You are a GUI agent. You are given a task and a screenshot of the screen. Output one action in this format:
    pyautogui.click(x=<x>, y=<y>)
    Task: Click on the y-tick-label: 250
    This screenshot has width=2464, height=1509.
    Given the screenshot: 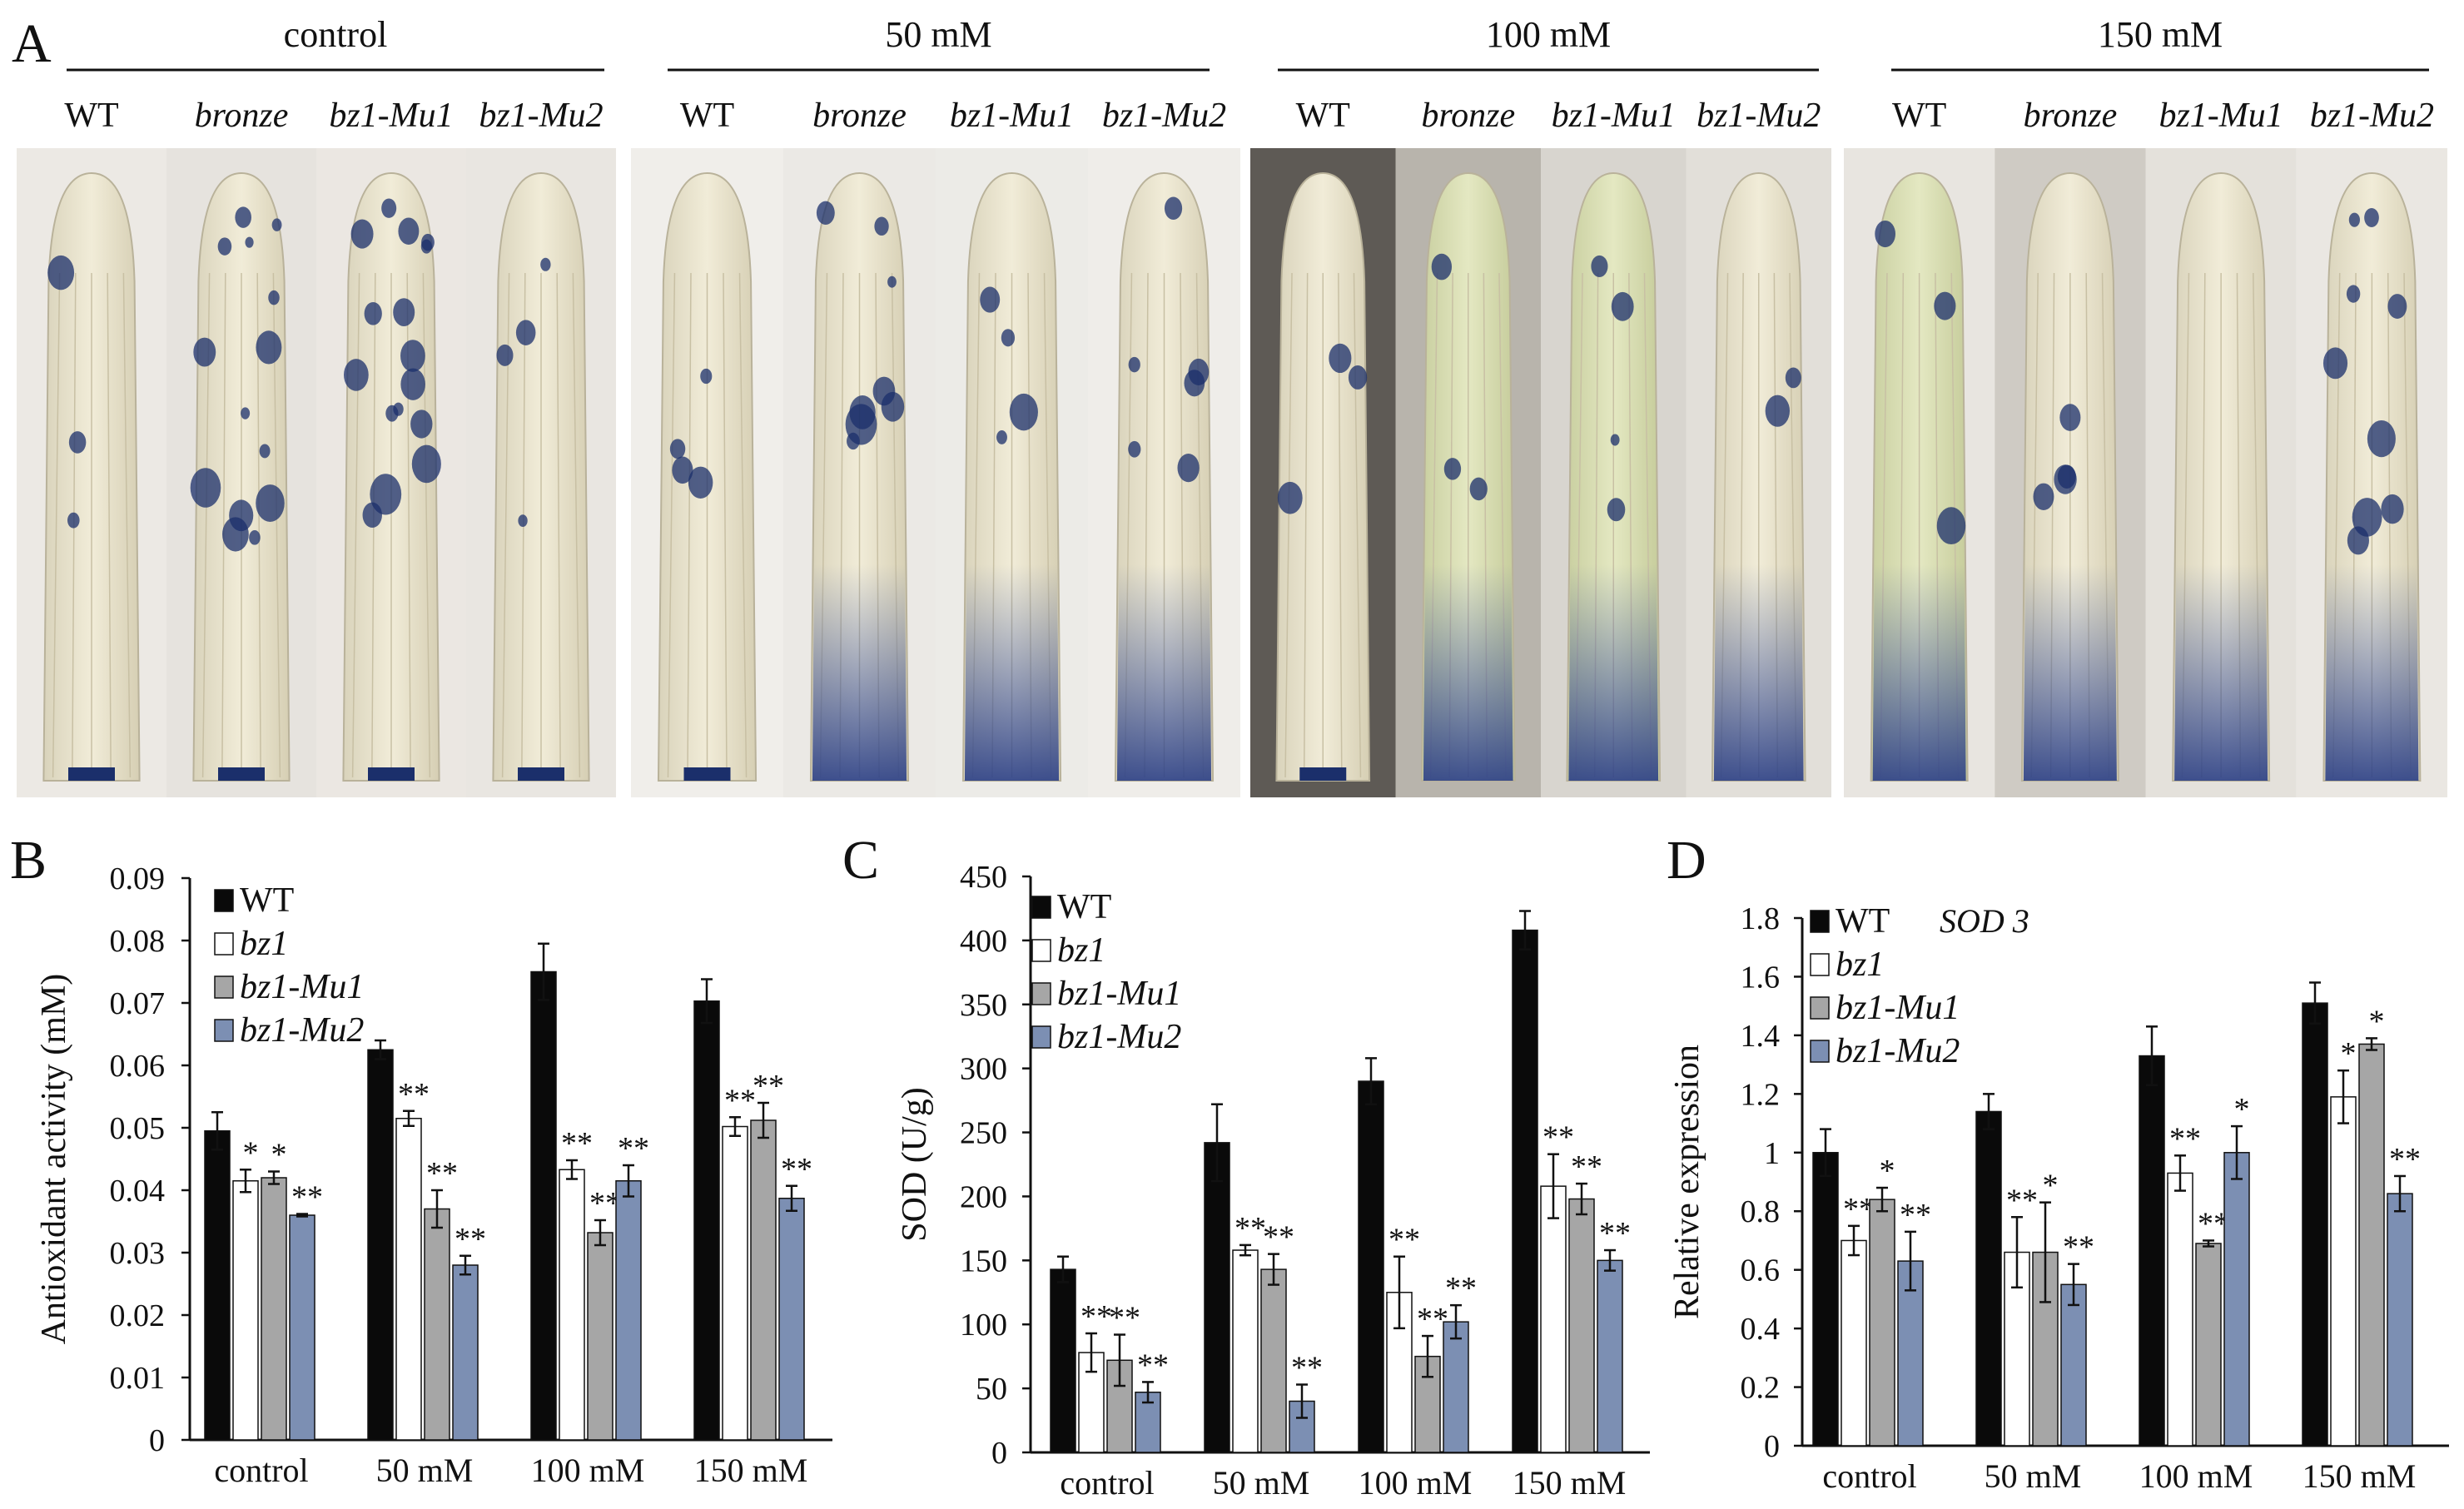 What is the action you would take?
    pyautogui.click(x=984, y=1133)
    